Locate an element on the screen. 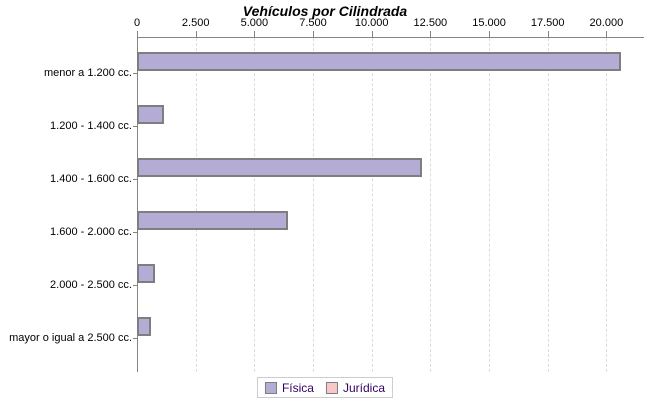 This screenshot has width=650, height=400. y-axis-line is located at coordinates (137, 204).